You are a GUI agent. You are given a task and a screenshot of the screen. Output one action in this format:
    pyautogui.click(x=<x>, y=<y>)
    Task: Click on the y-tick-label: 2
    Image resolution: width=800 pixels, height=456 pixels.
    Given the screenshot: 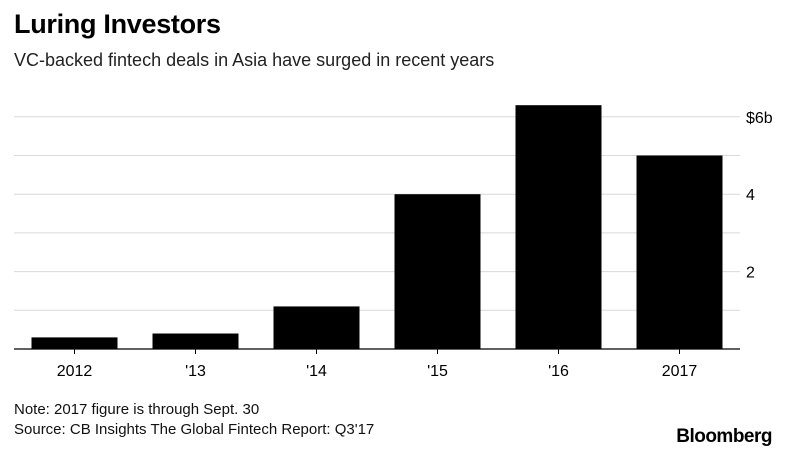 What is the action you would take?
    pyautogui.click(x=750, y=273)
    